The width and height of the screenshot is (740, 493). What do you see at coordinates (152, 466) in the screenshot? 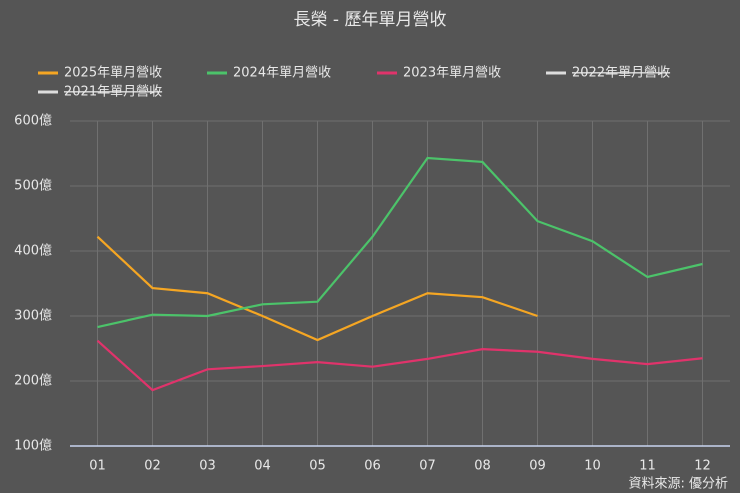
I see `x-tick-label: 02` at bounding box center [152, 466].